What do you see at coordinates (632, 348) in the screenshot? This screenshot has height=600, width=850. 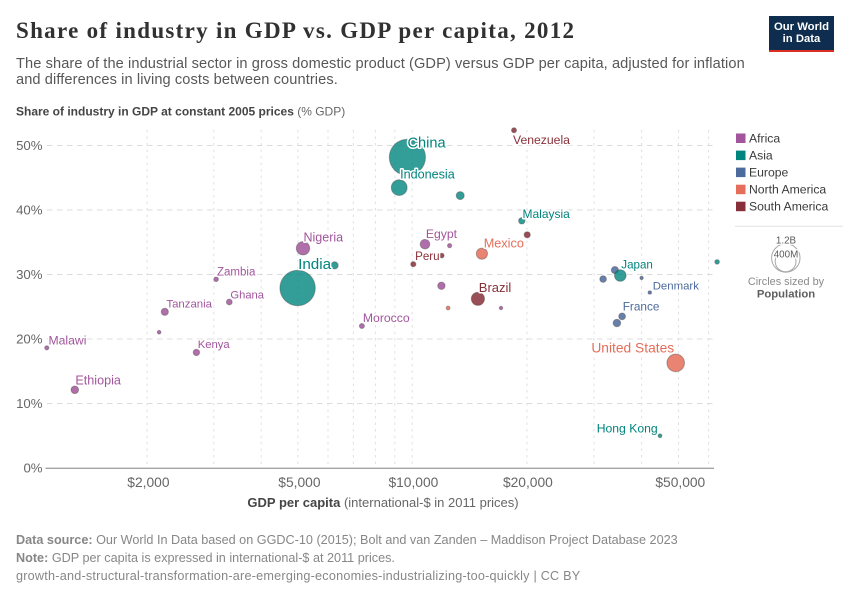 I see `svg-text: United States` at bounding box center [632, 348].